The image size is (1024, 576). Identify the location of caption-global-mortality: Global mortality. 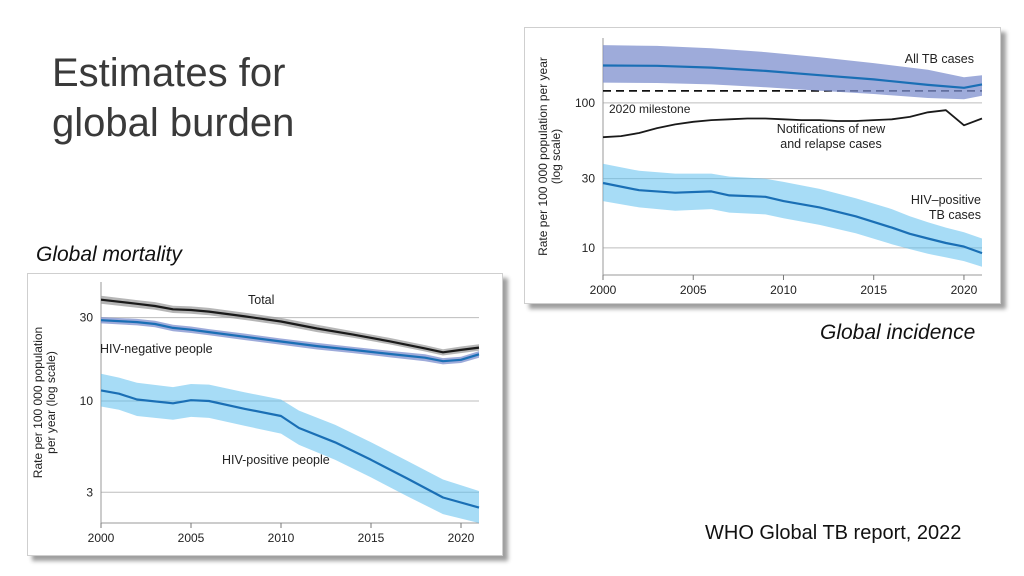
(109, 254).